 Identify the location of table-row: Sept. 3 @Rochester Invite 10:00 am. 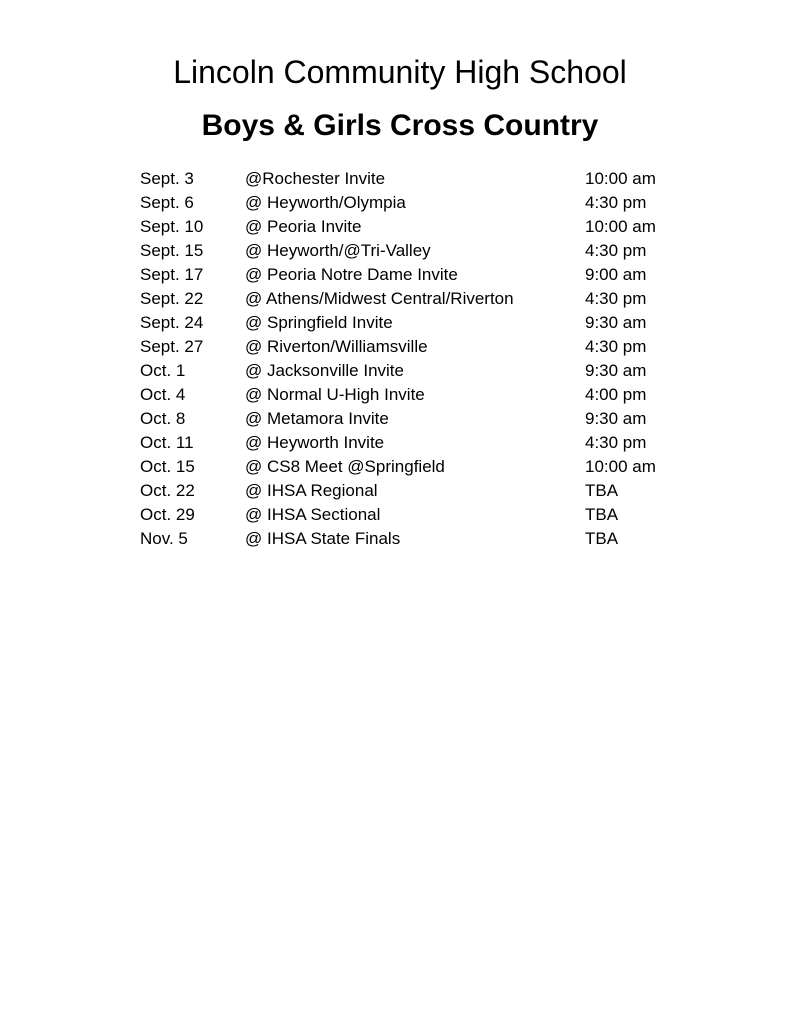
(420, 179).